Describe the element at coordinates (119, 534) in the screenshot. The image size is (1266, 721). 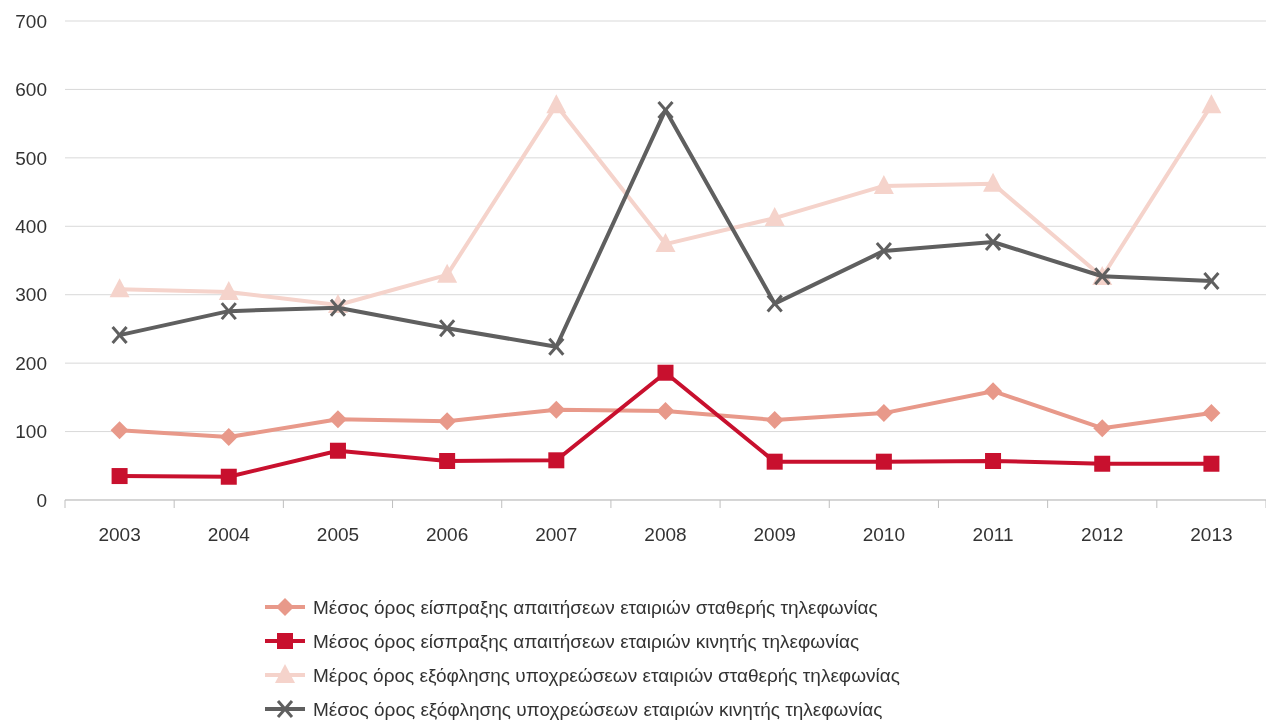
I see `x-tick-label: 2003` at that location.